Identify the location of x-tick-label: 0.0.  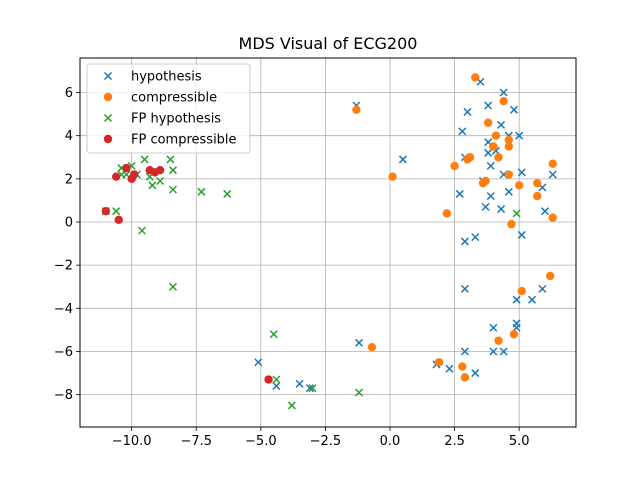
(390, 441).